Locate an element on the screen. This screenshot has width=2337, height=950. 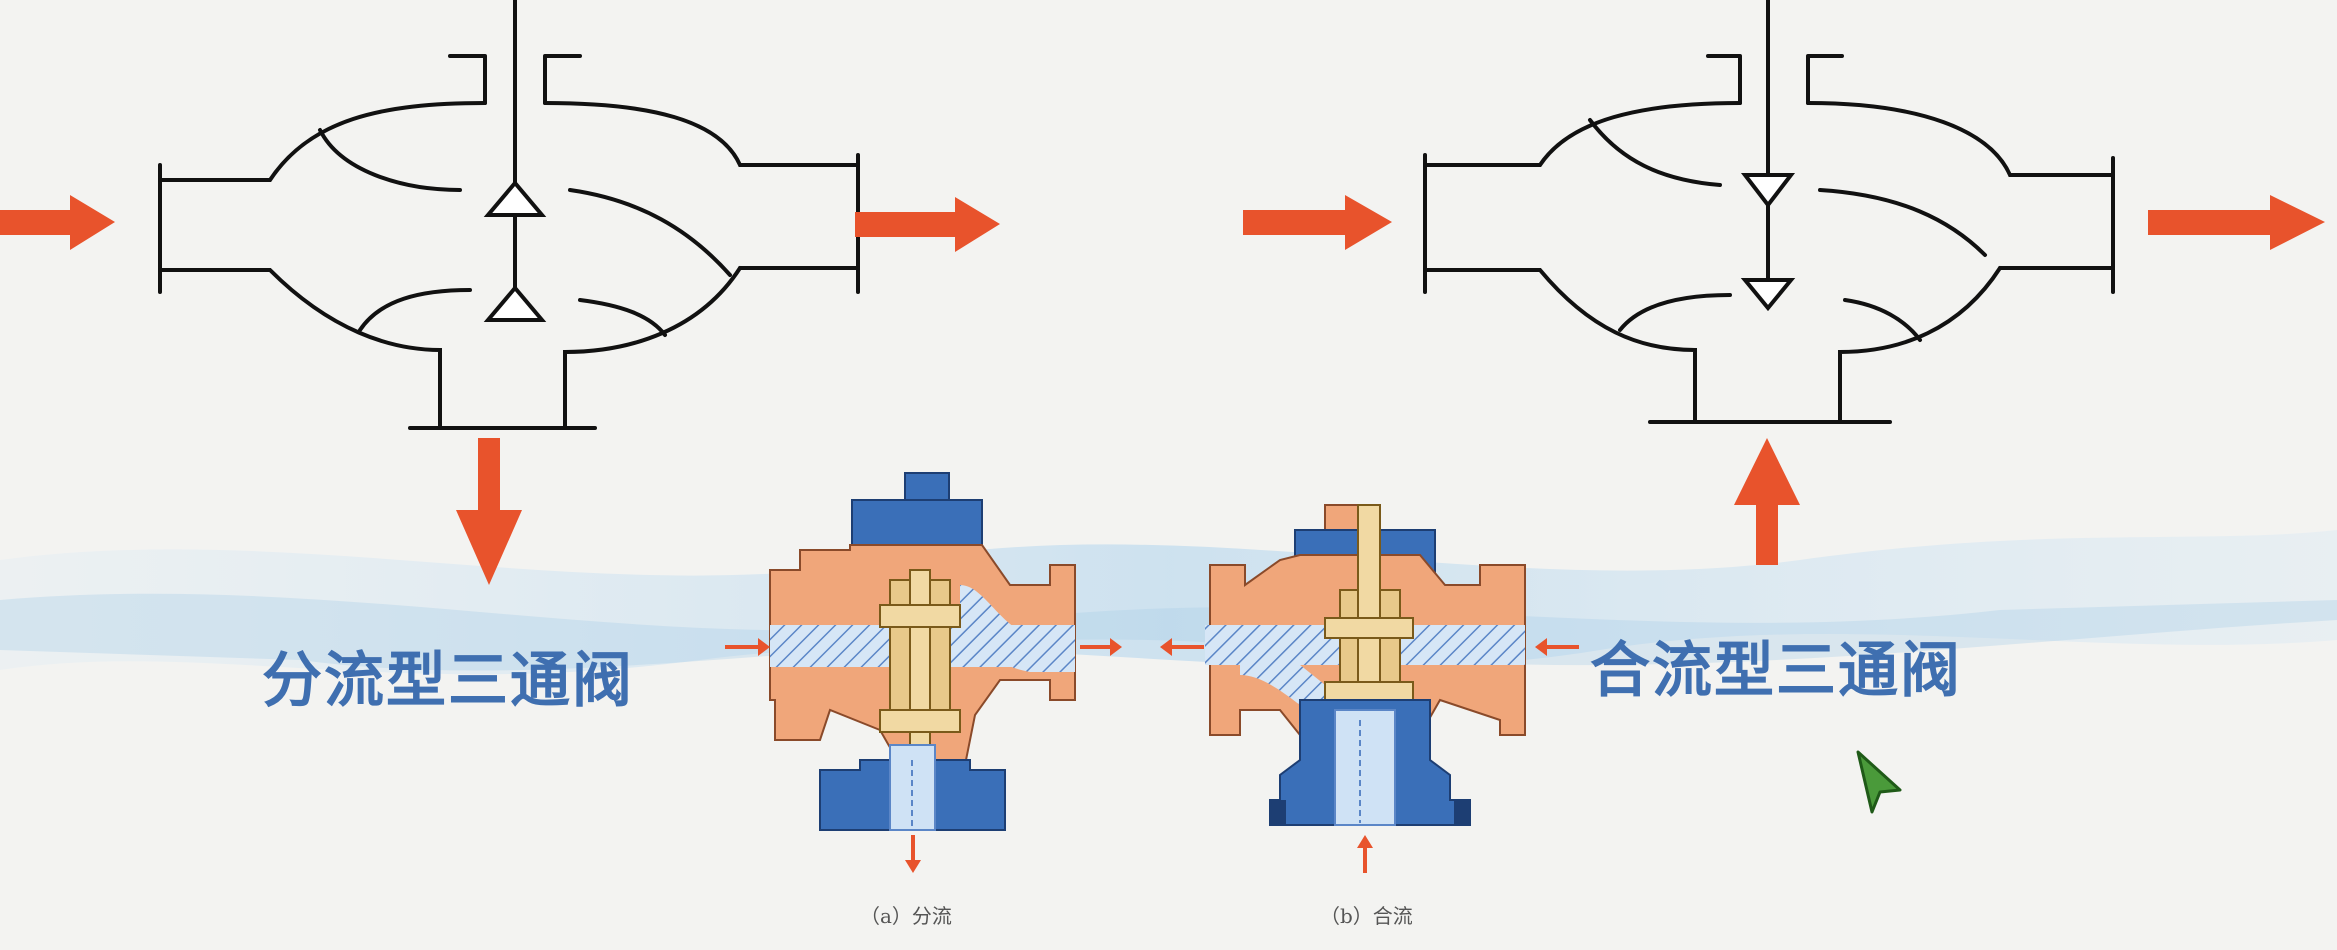
arrow-left-in is located at coordinates (57, 222).